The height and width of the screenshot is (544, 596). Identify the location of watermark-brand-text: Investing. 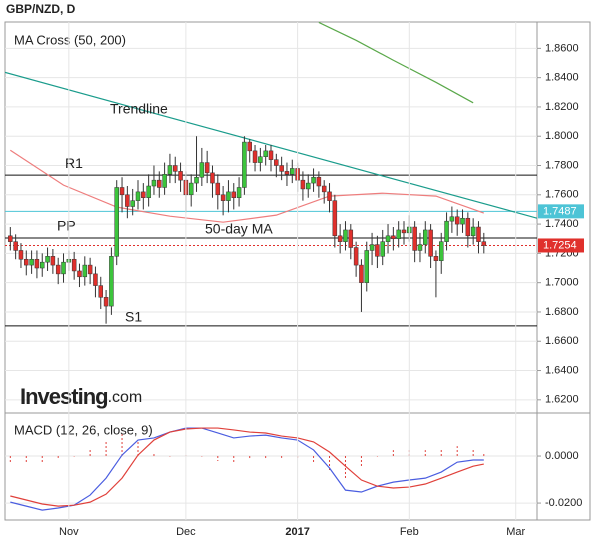
(64, 396).